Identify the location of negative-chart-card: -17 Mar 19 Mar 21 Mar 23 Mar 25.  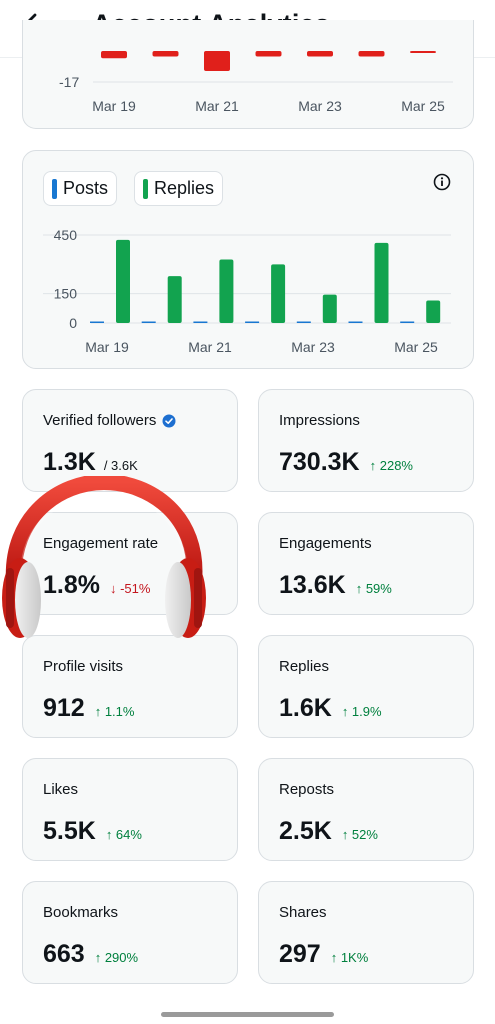
(248, 74).